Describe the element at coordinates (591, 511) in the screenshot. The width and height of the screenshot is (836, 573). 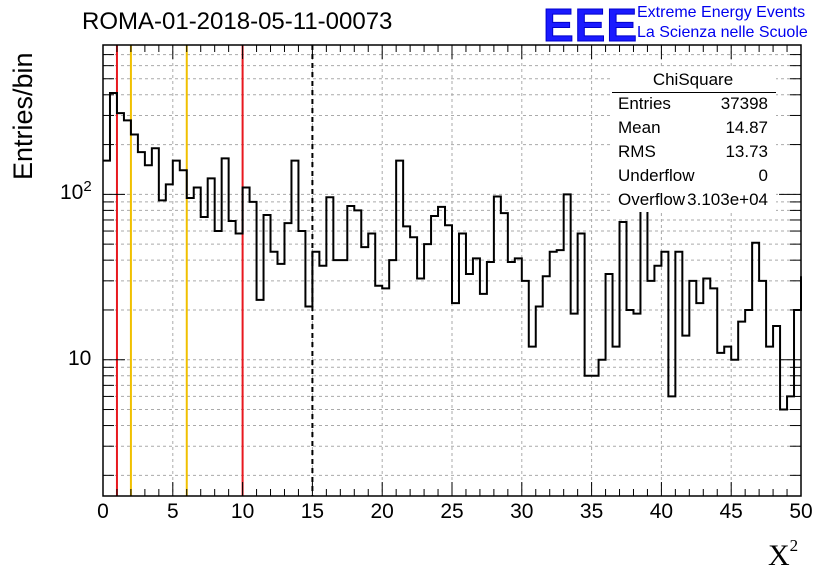
I see `x-tick-label: 35` at that location.